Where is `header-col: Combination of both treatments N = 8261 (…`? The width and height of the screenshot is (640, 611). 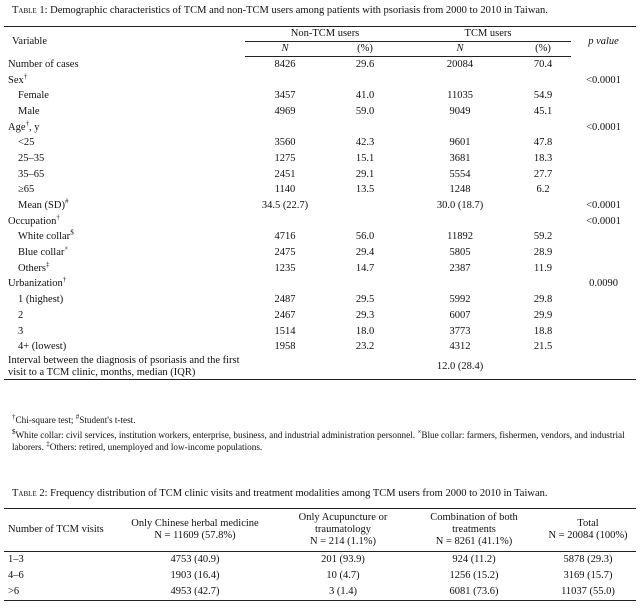 header-col: Combination of both treatments N = 8261 (… is located at coordinates (474, 530).